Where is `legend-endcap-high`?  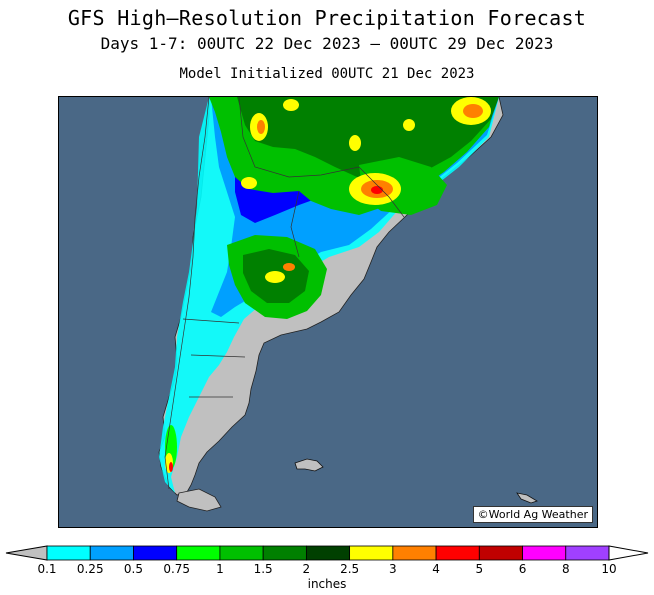
legend-endcap-high is located at coordinates (628, 553).